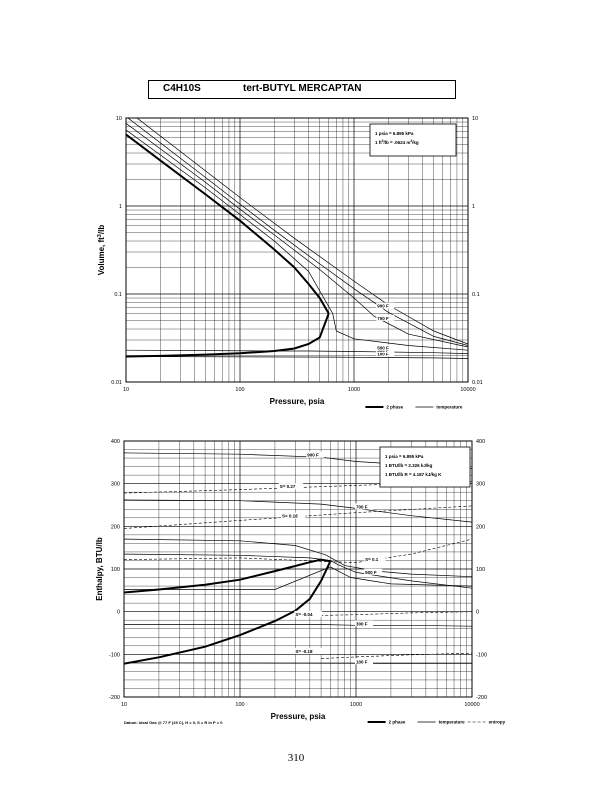 Image resolution: width=592 pixels, height=800 pixels. What do you see at coordinates (228, 224) in the screenshot?
I see `two-phase-curve-vapor` at bounding box center [228, 224].